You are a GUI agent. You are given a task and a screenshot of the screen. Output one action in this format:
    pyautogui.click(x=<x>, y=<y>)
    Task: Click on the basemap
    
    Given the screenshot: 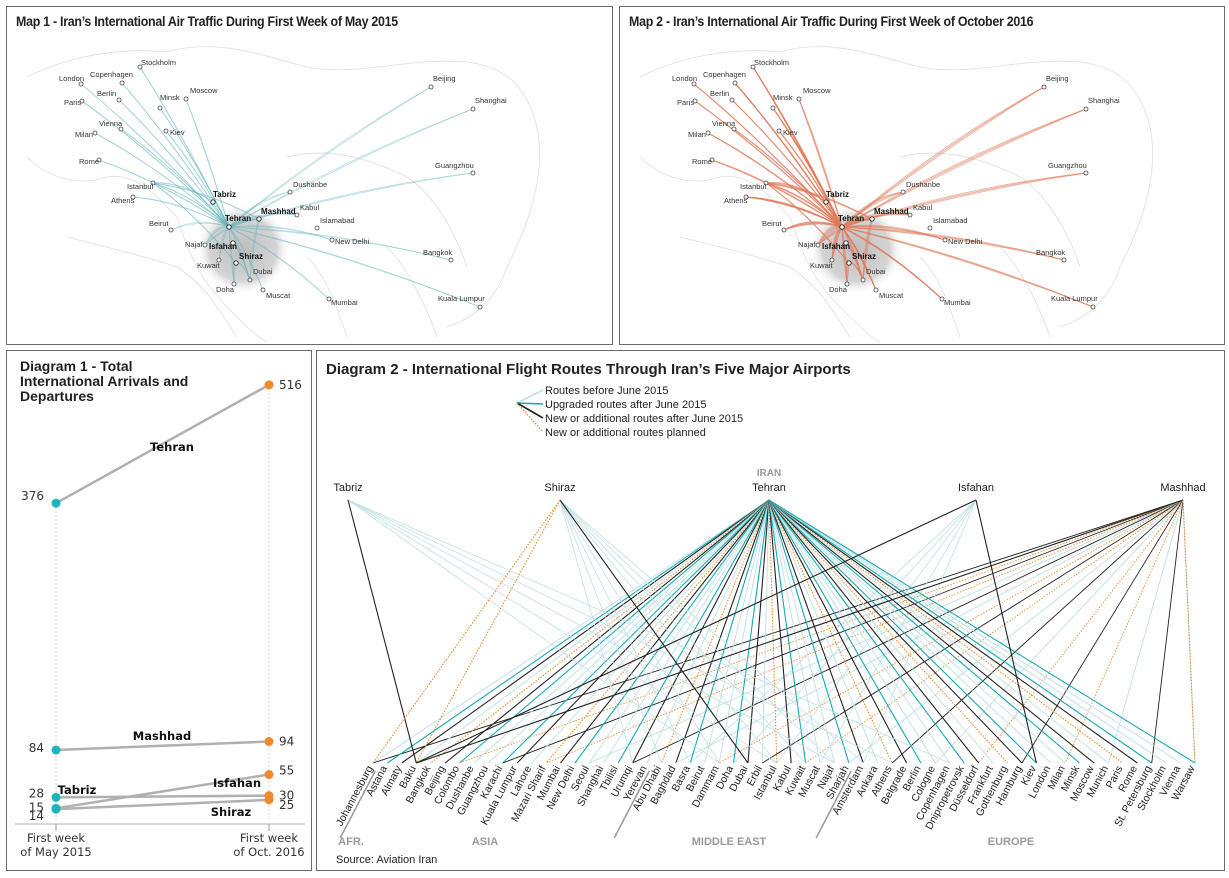 What is the action you would take?
    pyautogui.click(x=283, y=194)
    